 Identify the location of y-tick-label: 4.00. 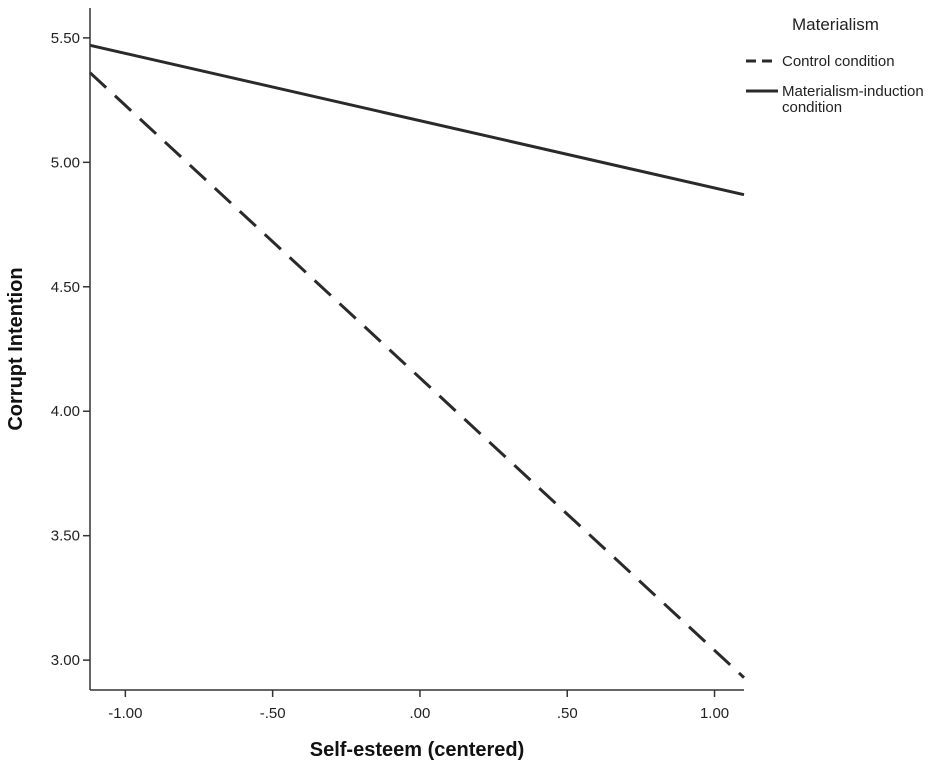
(65, 411).